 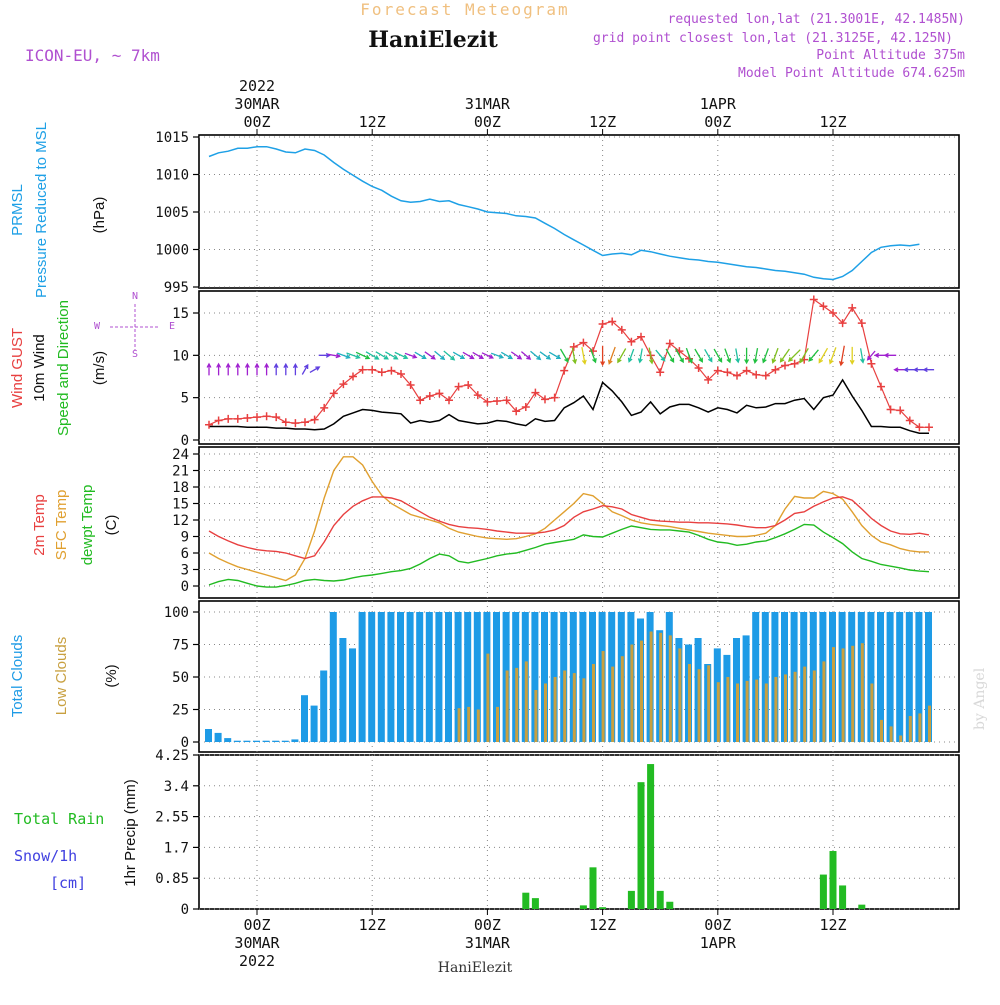 I want to click on cloud-tick-label: 100, so click(x=176, y=613).